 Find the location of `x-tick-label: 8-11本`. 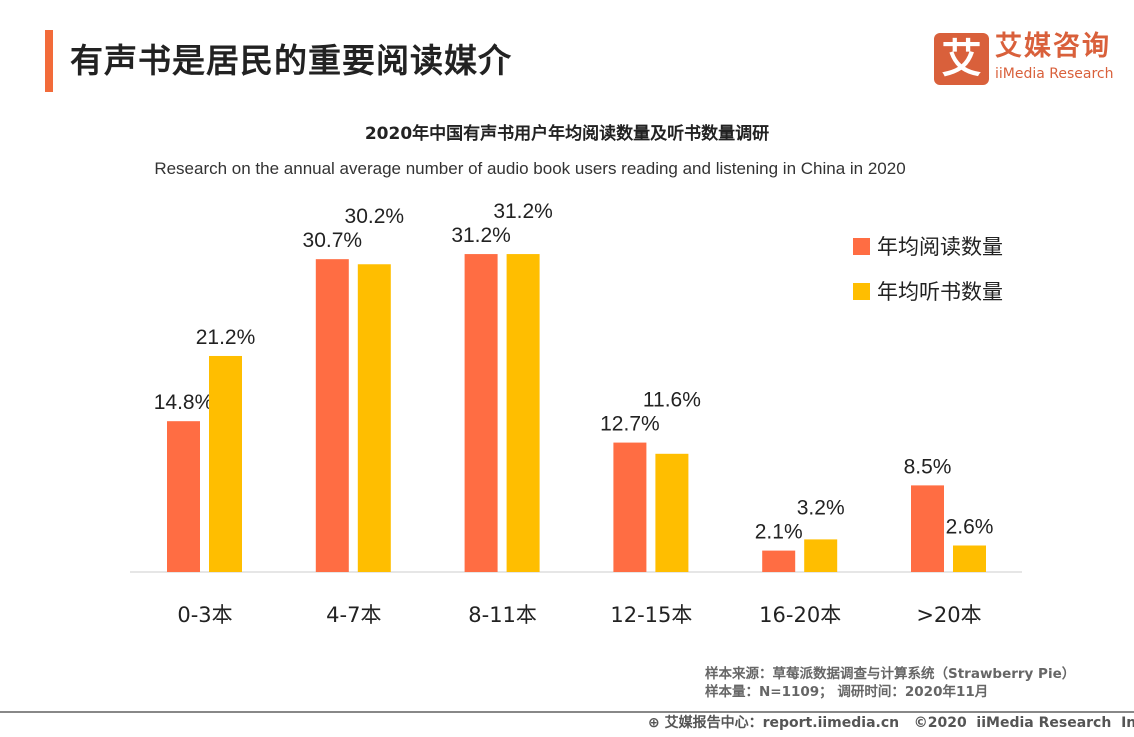

x-tick-label: 8-11本 is located at coordinates (502, 615).